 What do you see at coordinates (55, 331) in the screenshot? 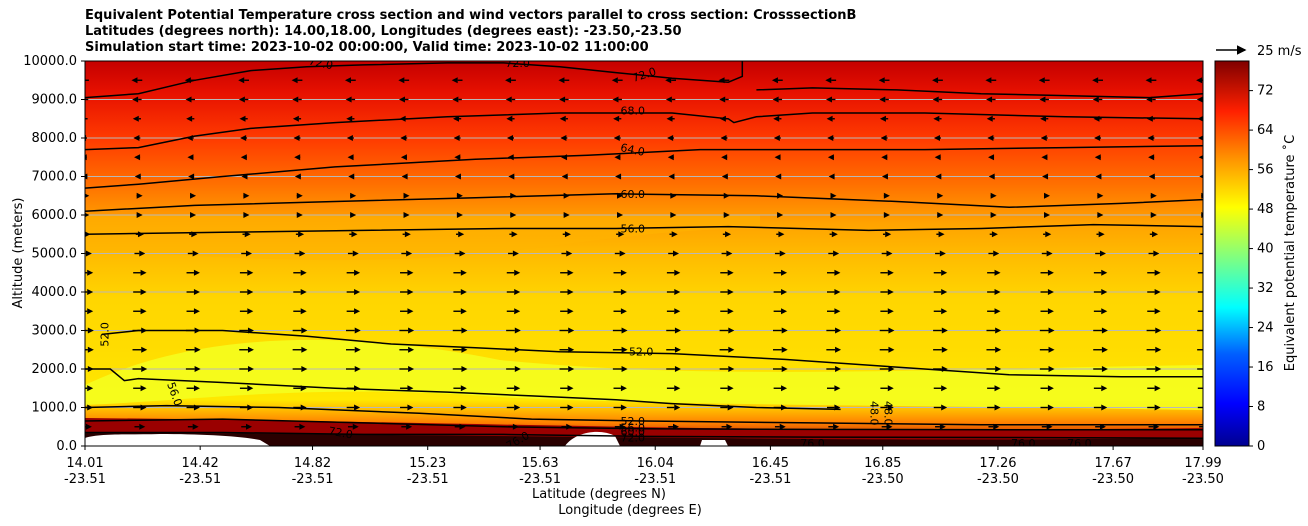
I see `y-tick-label: 3000.0` at bounding box center [55, 331].